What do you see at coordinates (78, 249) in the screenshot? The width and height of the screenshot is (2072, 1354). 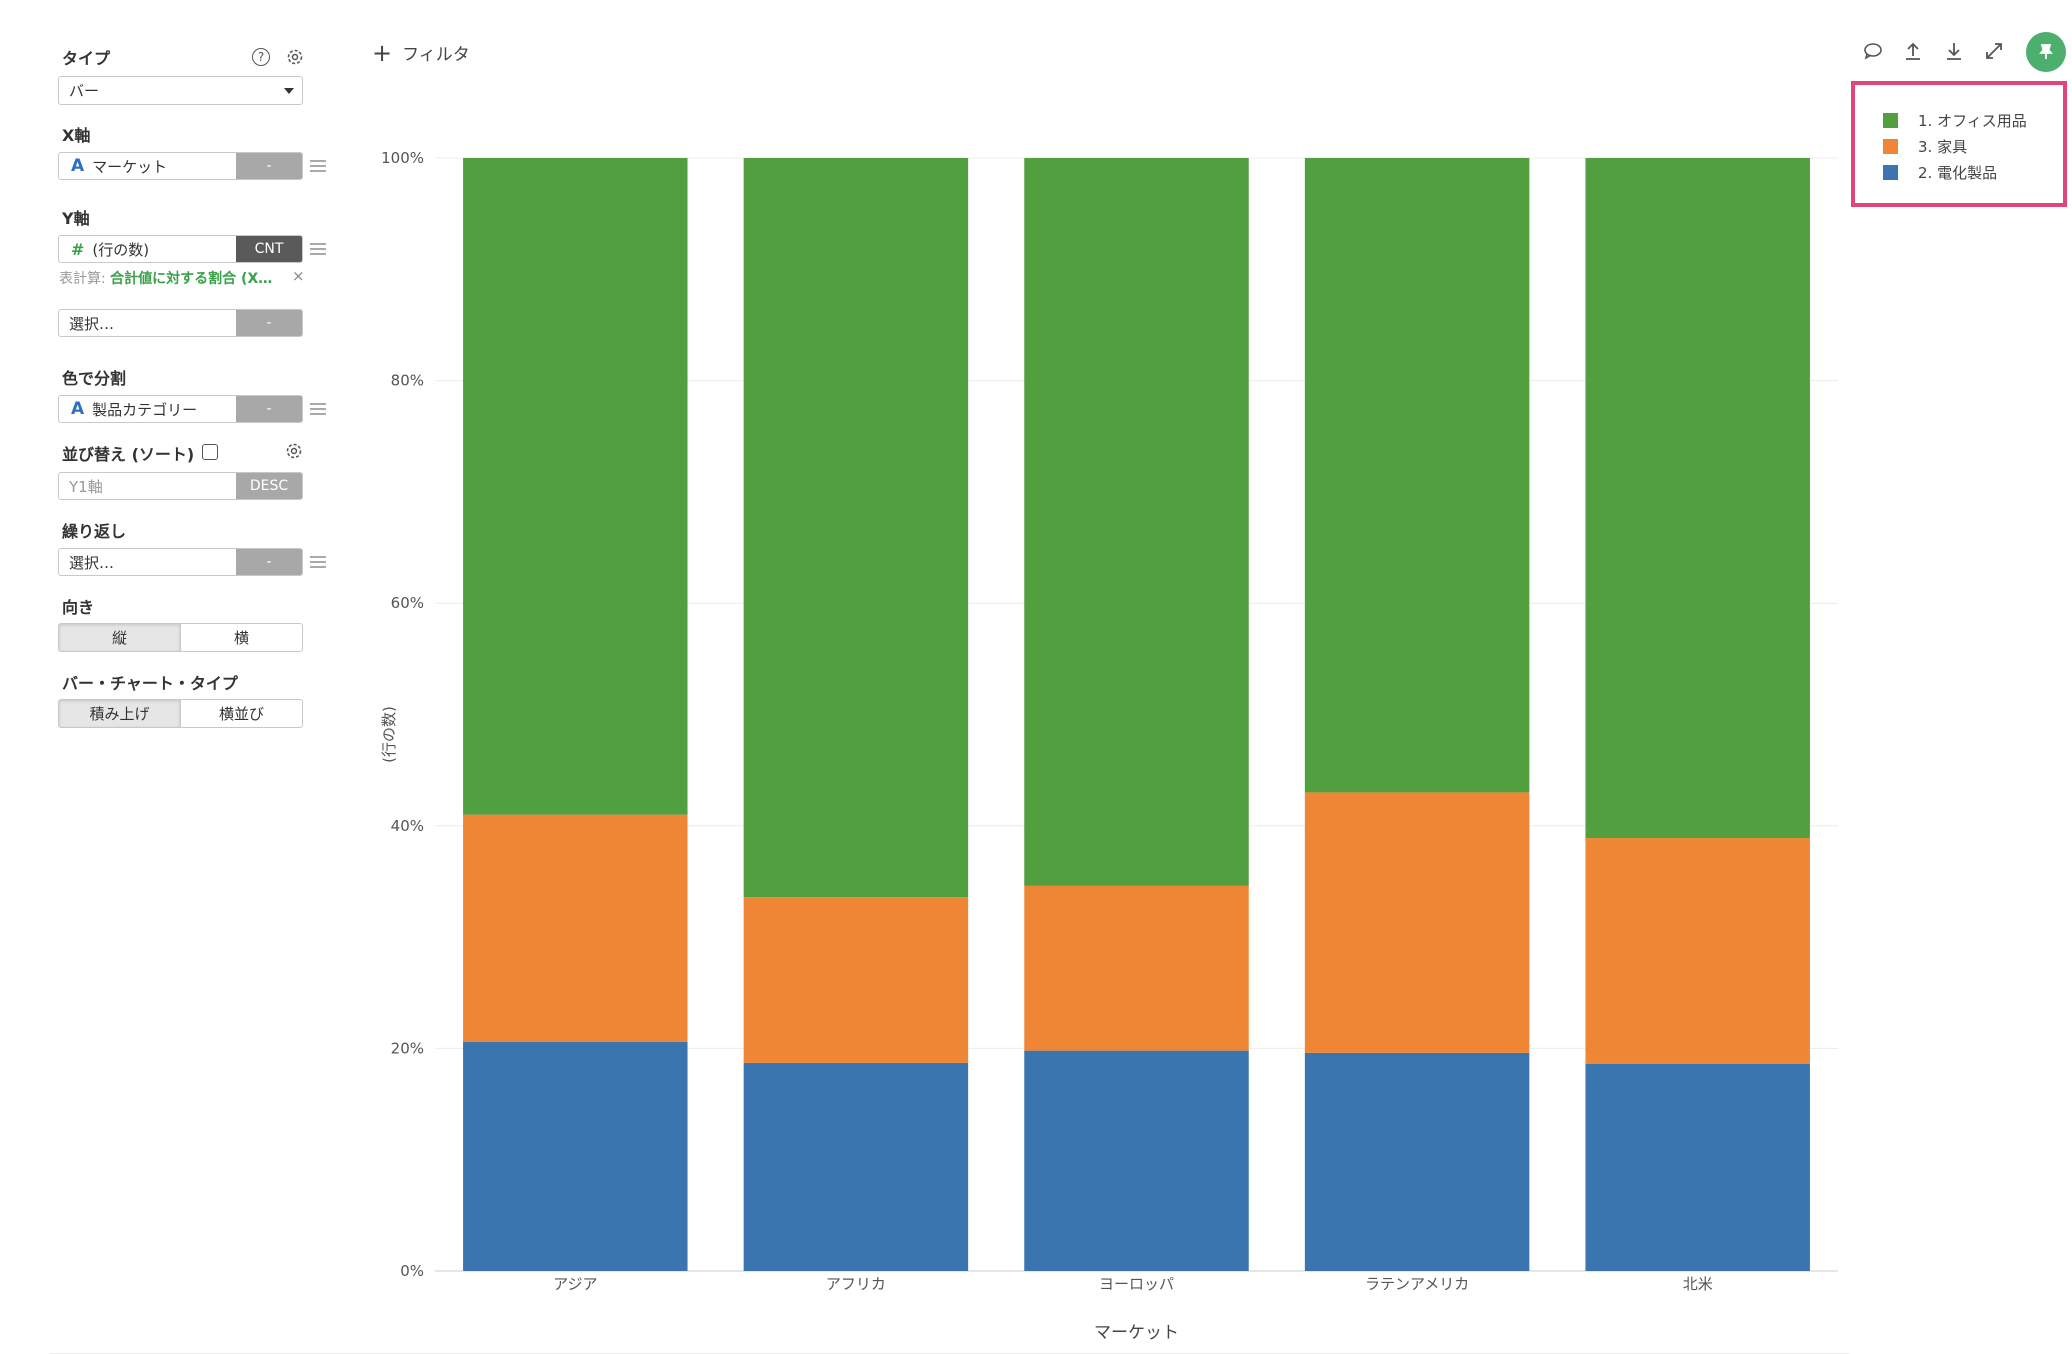 I see `number-type-icon: #` at bounding box center [78, 249].